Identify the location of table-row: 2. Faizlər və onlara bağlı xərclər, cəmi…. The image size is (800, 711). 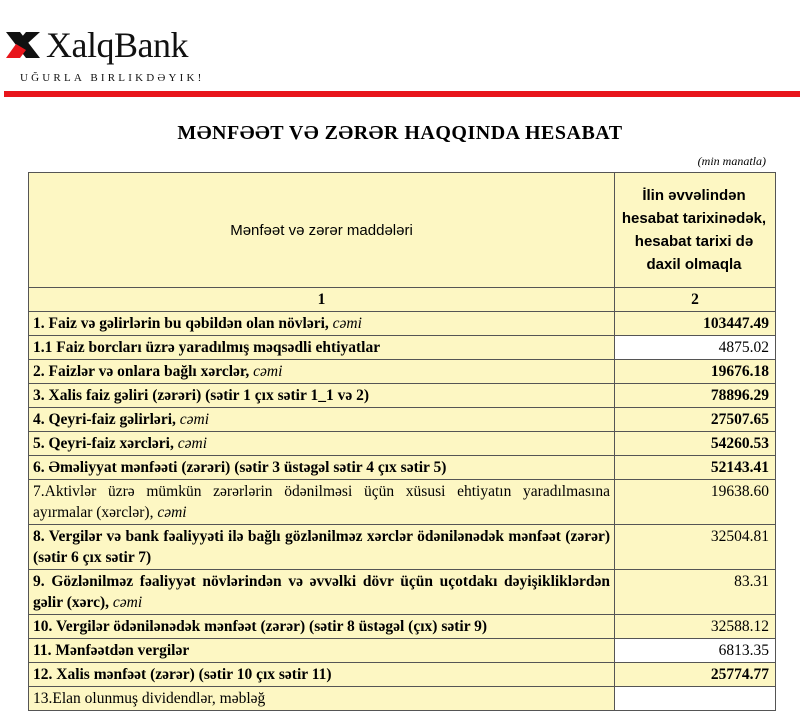
(402, 371).